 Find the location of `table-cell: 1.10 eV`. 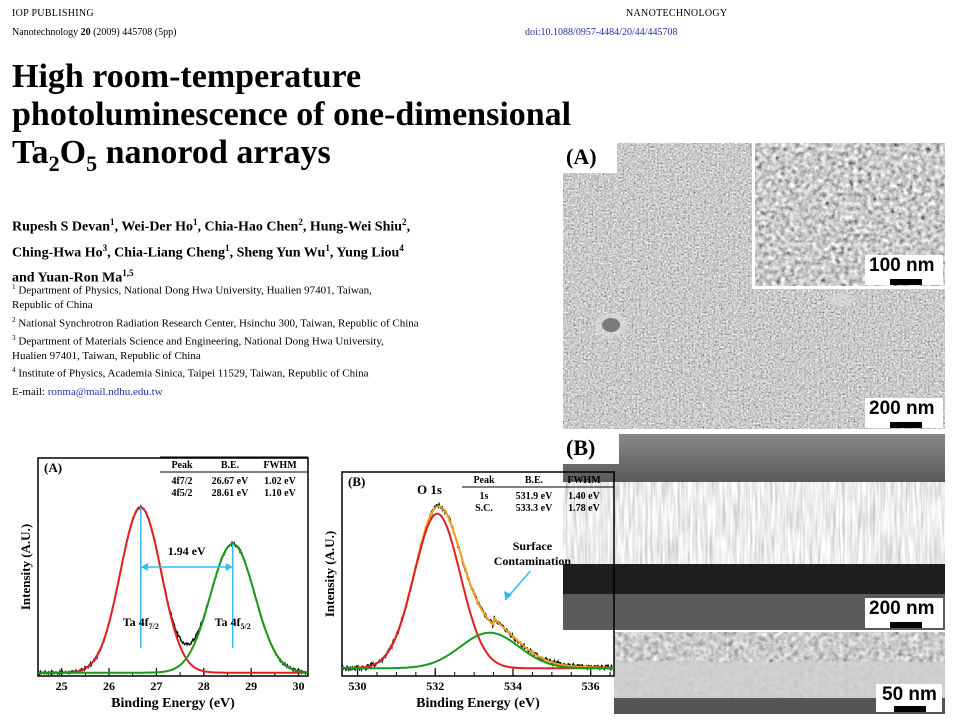

table-cell: 1.10 eV is located at coordinates (280, 493).